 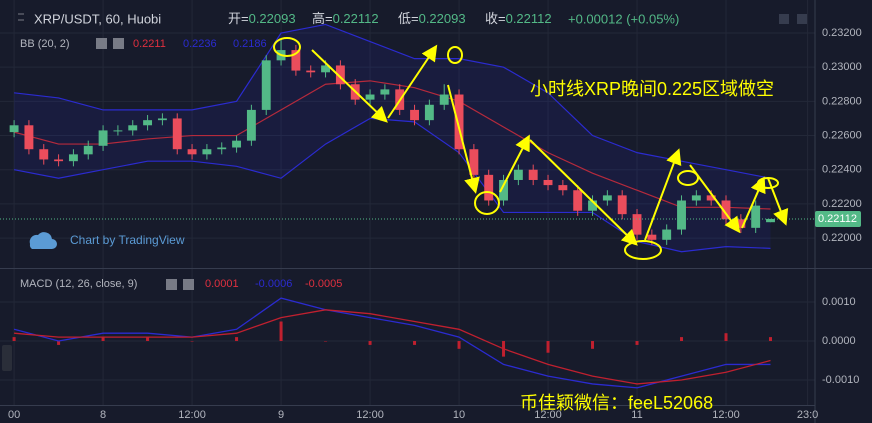 I want to click on indicator-value: -0.0006, so click(x=273, y=284).